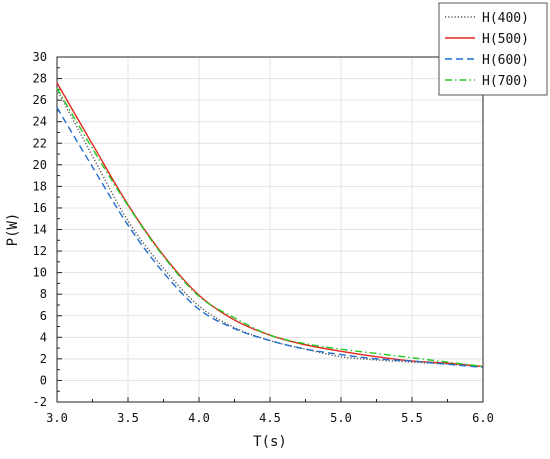  I want to click on legend-label: H(700), so click(505, 81).